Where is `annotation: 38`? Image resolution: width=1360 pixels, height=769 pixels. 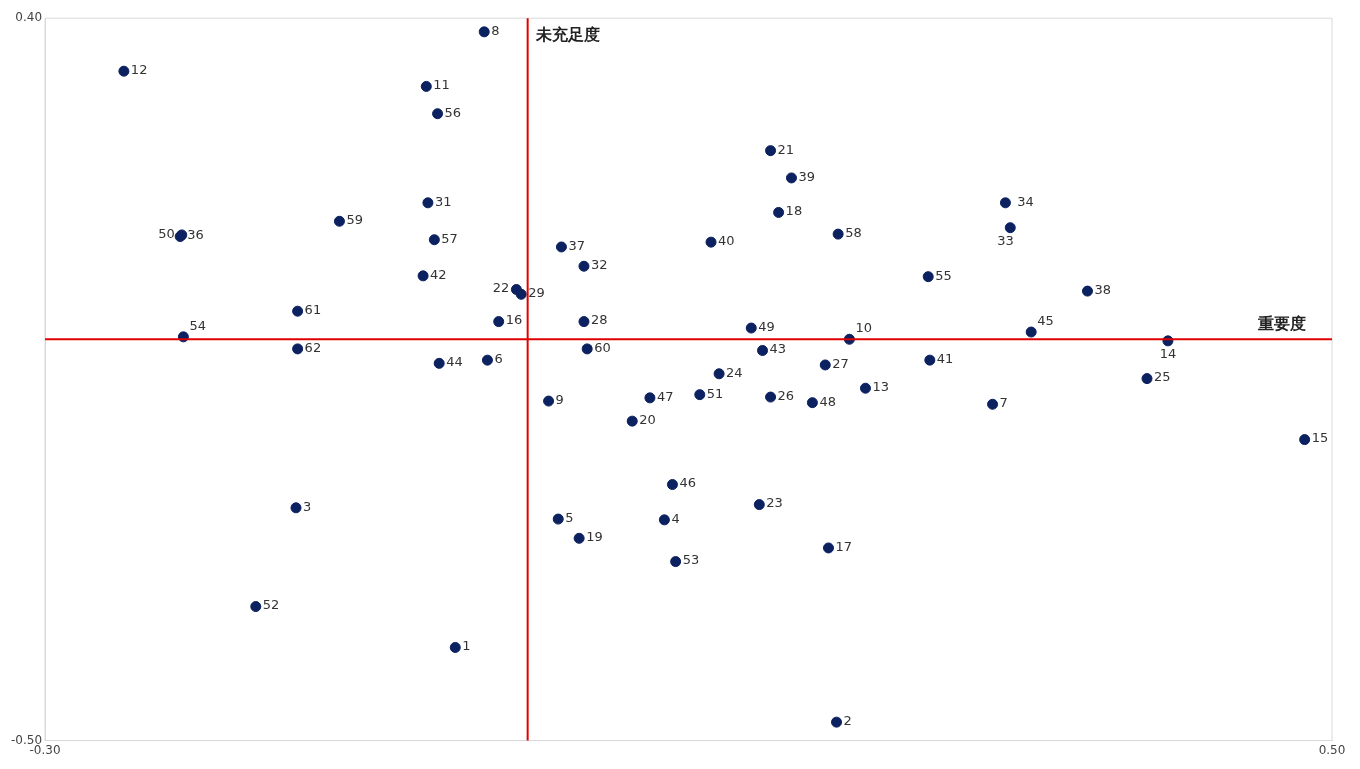 annotation: 38 is located at coordinates (1103, 289).